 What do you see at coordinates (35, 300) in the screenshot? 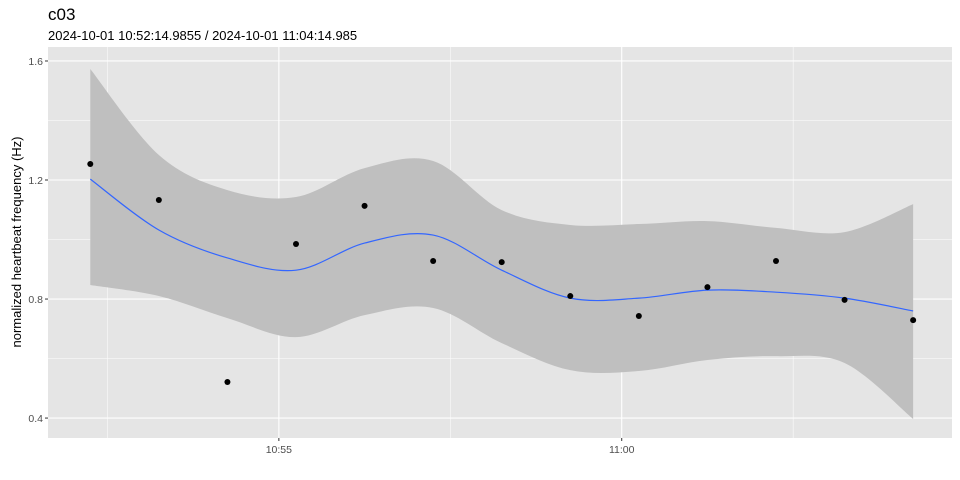
I see `y-tick-label: 0.8` at bounding box center [35, 300].